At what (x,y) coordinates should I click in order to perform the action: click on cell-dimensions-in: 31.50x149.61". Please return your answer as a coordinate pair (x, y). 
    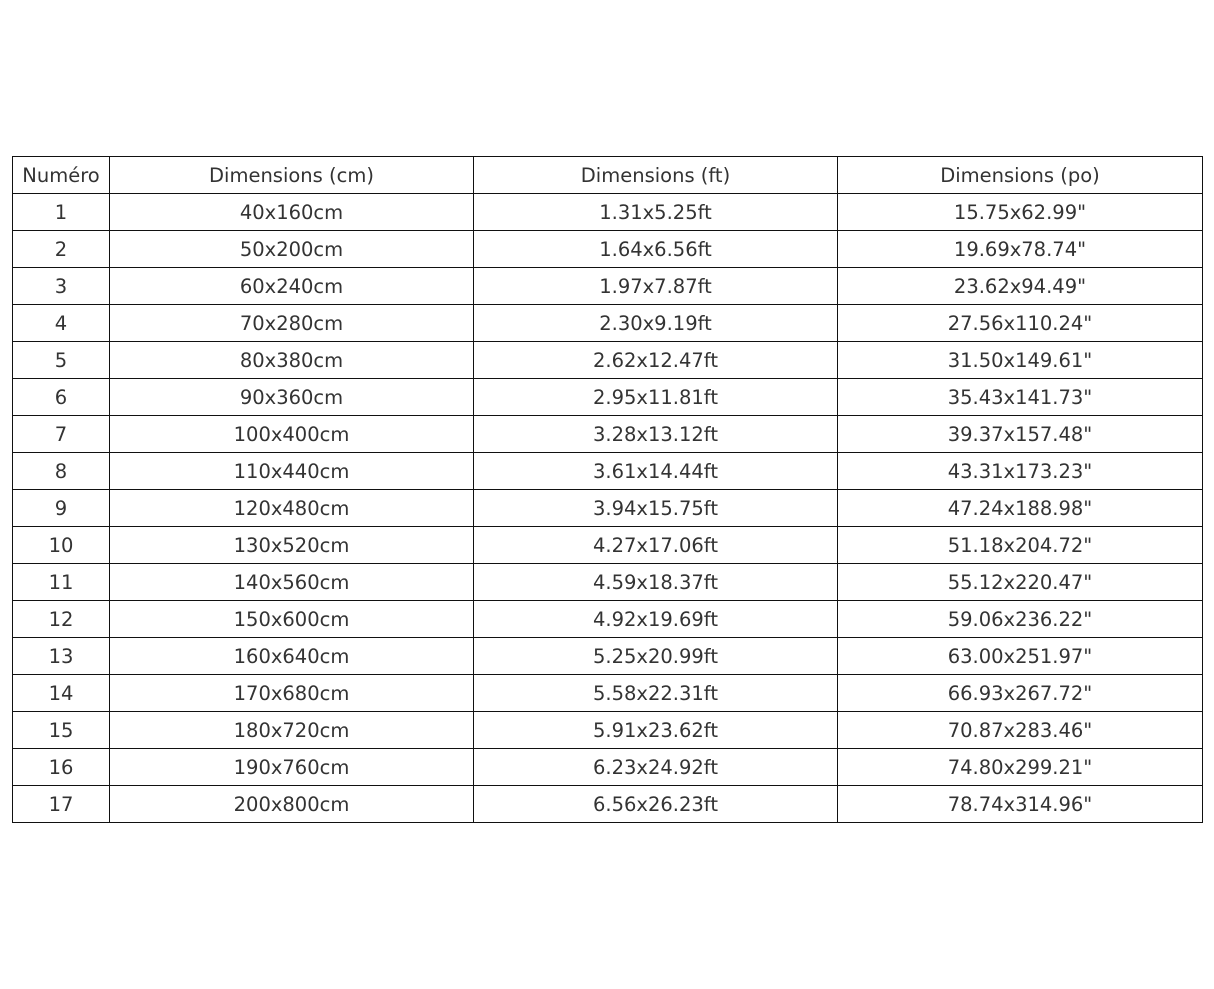
    Looking at the image, I should click on (1020, 360).